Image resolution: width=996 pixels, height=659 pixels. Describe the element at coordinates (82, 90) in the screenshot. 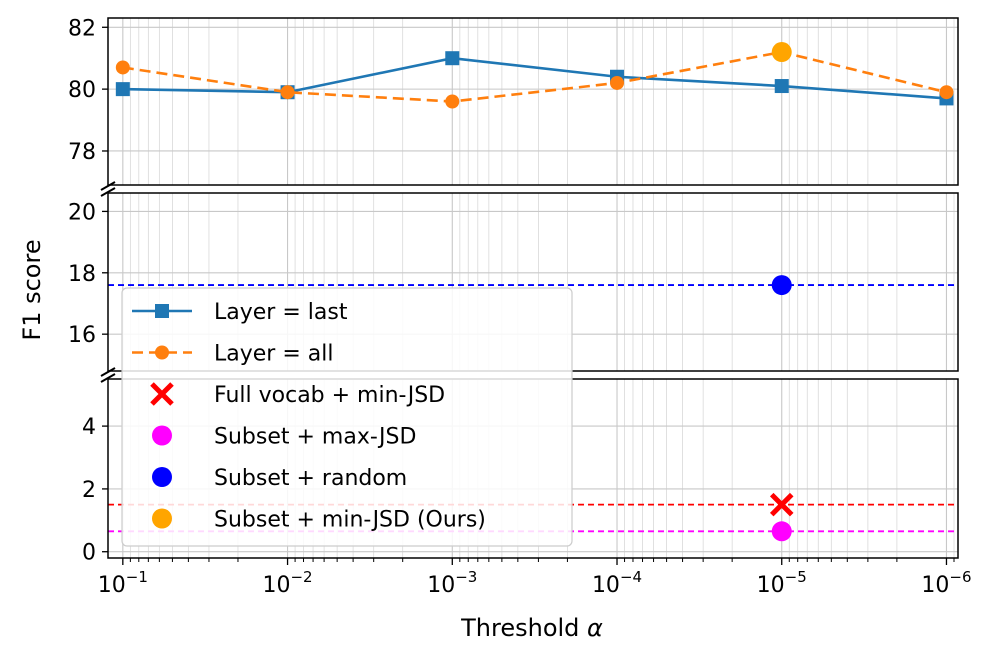

I see `y-tick-label: 80` at that location.